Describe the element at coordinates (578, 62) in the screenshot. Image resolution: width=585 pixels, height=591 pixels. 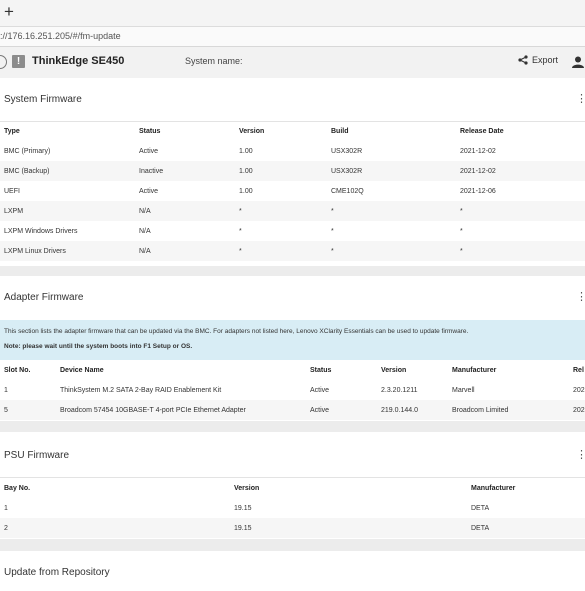
I see `user-icon` at that location.